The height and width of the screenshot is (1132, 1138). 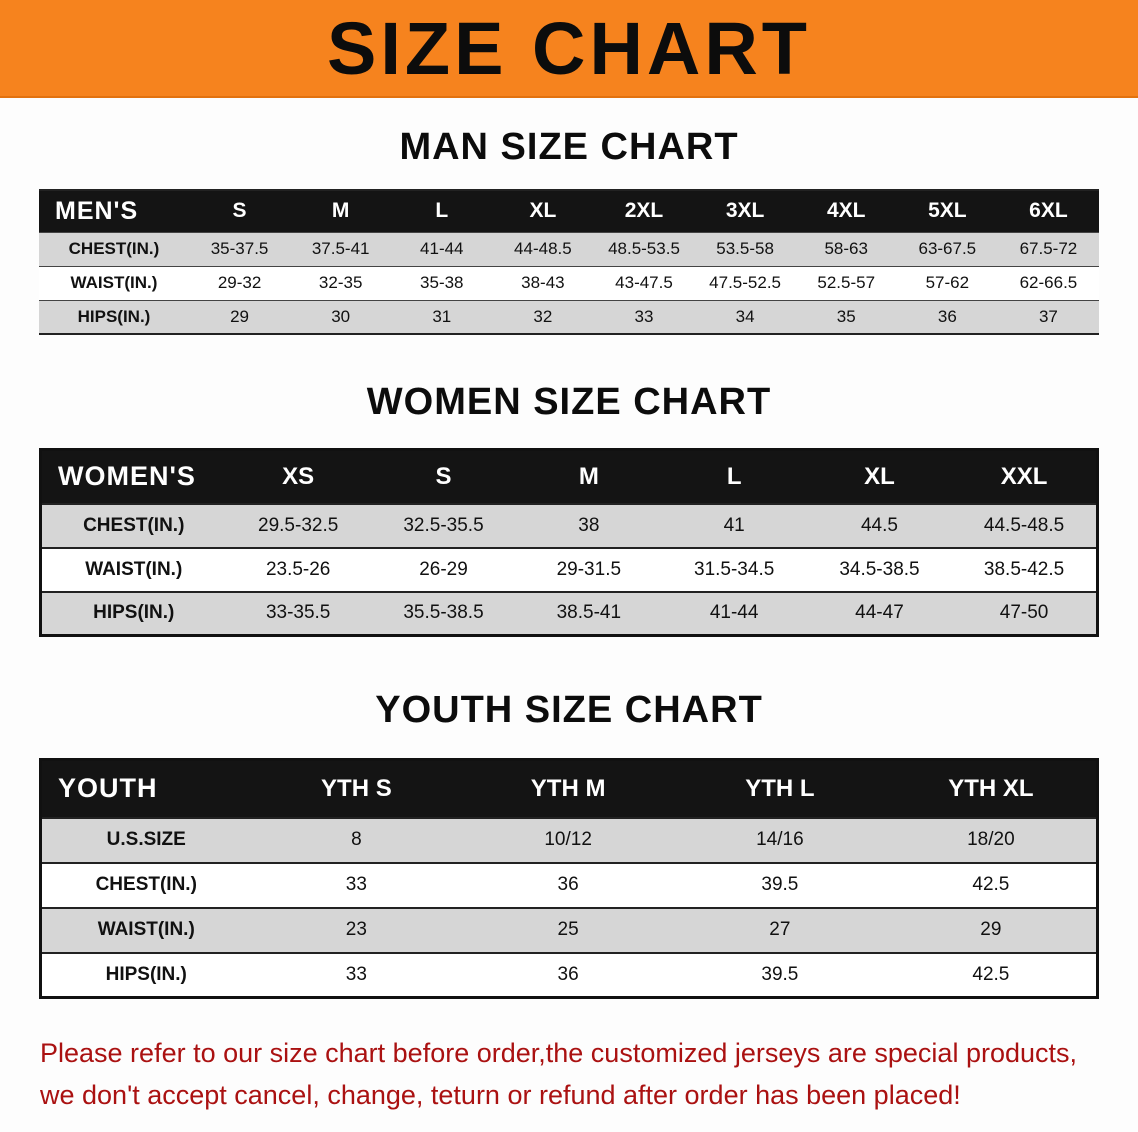 What do you see at coordinates (443, 613) in the screenshot?
I see `women-value-cell: 35.5-38.5` at bounding box center [443, 613].